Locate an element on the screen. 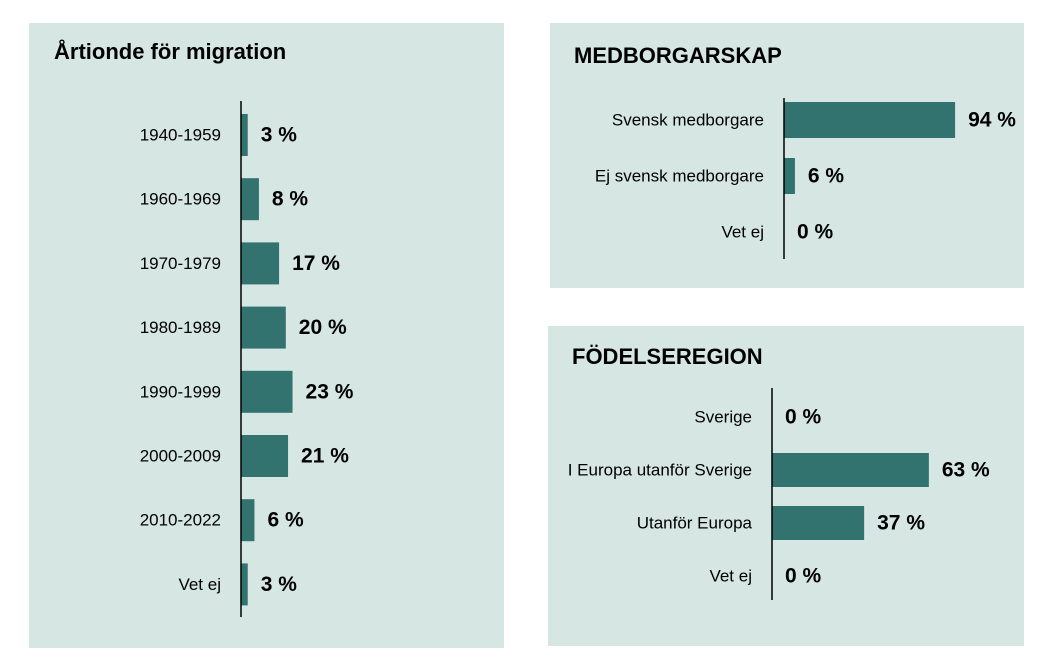 This screenshot has width=1055, height=665. chart-title-birth-region: FÖDELSEREGION is located at coordinates (667, 356).